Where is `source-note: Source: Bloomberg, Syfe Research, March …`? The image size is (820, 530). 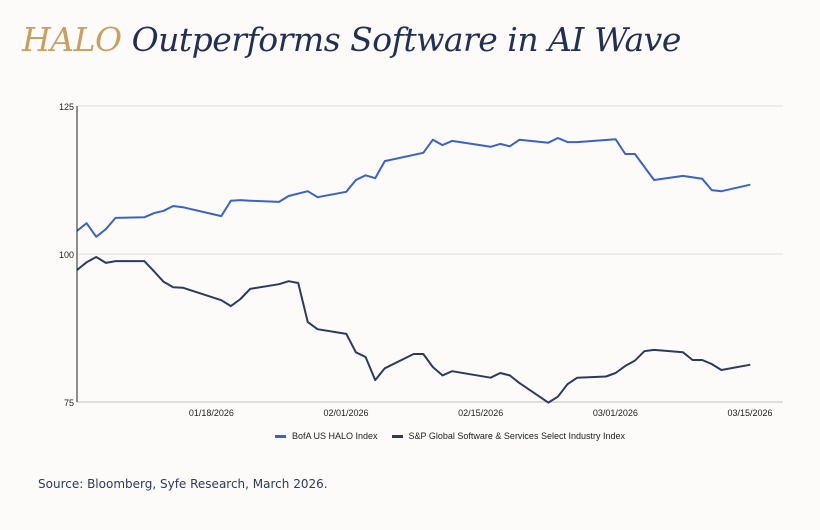 source-note: Source: Bloomberg, Syfe Research, March … is located at coordinates (183, 484).